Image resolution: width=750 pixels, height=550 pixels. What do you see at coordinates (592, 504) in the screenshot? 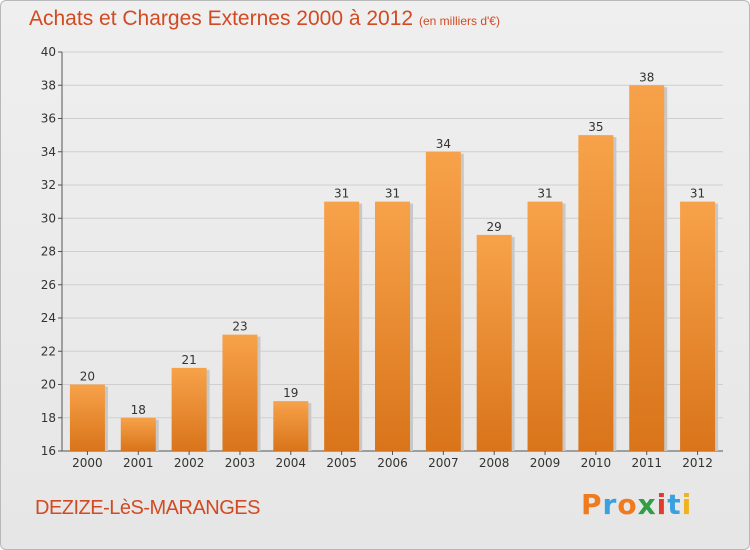
I see `logo-letter: P` at bounding box center [592, 504].